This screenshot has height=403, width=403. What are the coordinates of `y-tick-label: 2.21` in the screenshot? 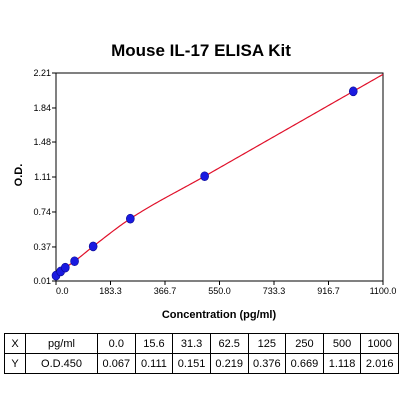 It's located at (42, 73).